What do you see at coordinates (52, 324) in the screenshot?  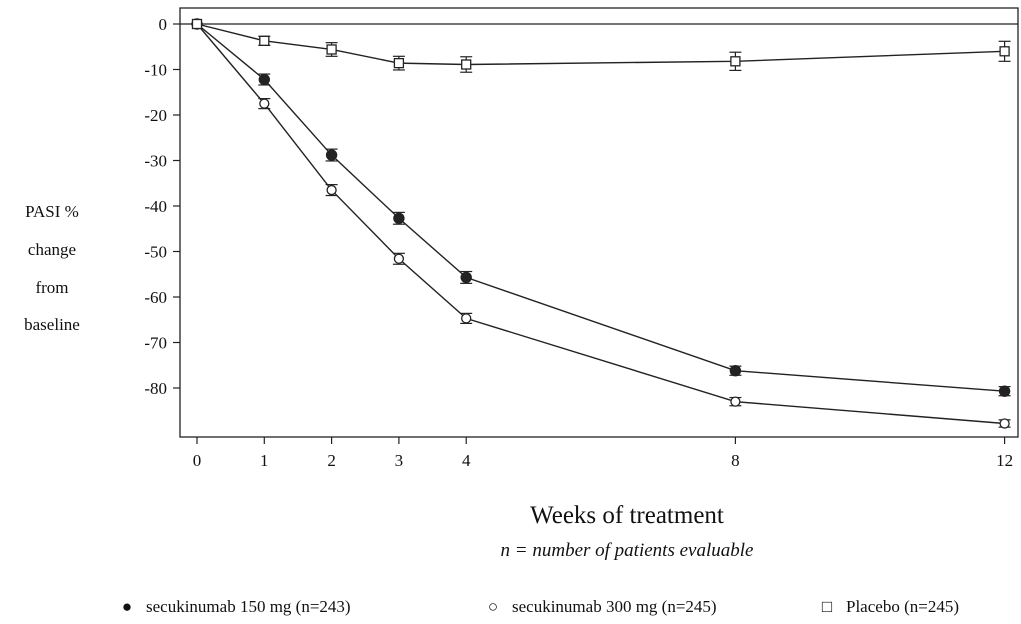 I see `y-axis-title-line: baseline` at bounding box center [52, 324].